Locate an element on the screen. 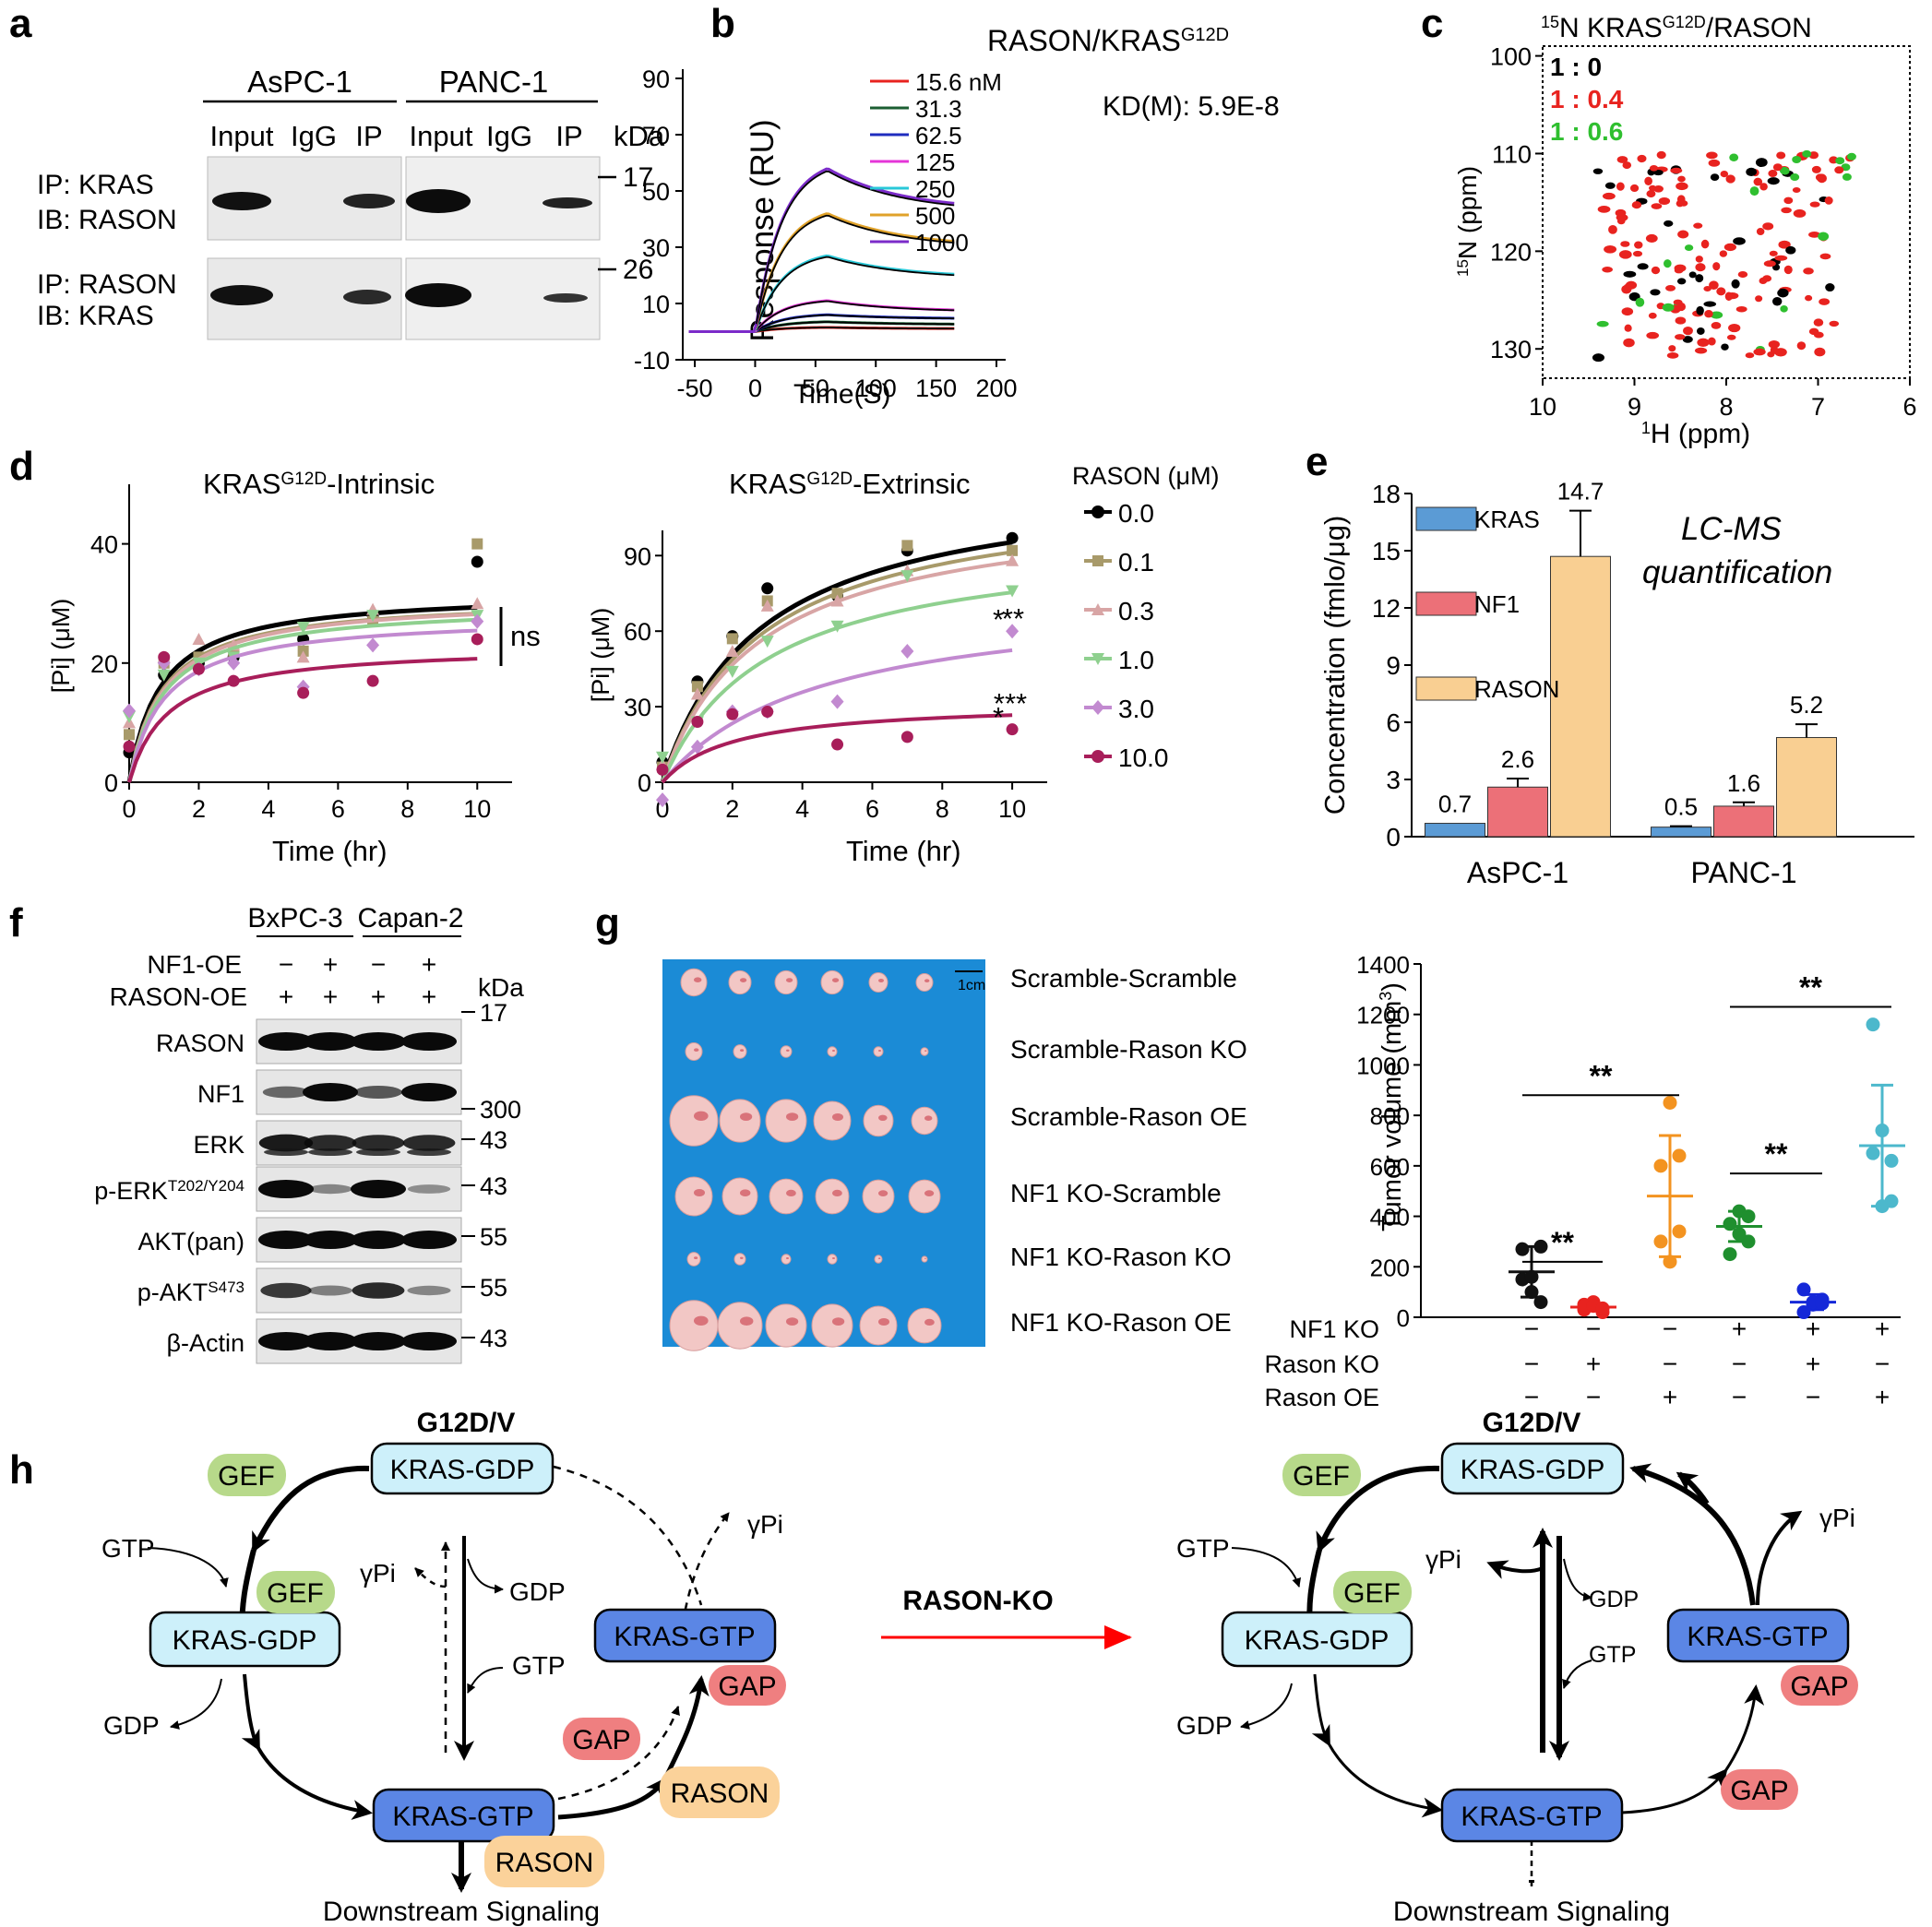 Image resolution: width=1932 pixels, height=1927 pixels. x-category-label: PANC-1 is located at coordinates (1744, 873).